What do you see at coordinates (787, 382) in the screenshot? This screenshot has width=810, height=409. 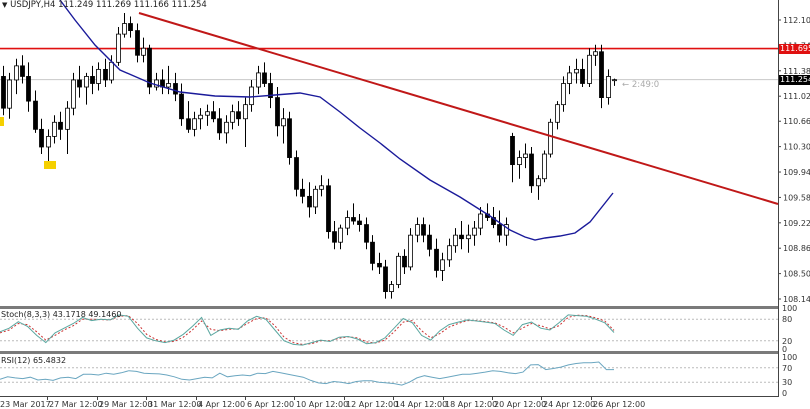 I see `rsi-axis-label: 30` at bounding box center [787, 382].